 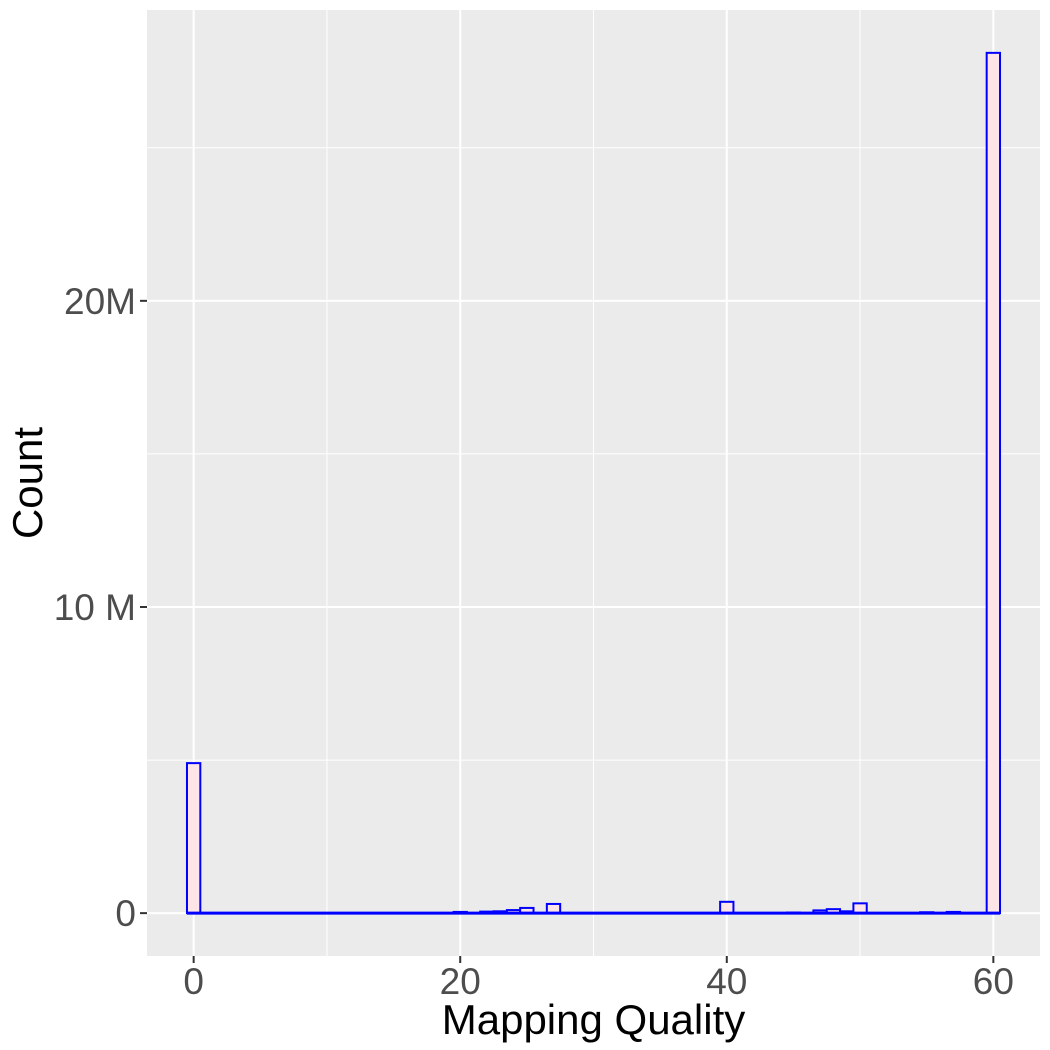 What do you see at coordinates (460, 981) in the screenshot?
I see `x-tick-label: 20` at bounding box center [460, 981].